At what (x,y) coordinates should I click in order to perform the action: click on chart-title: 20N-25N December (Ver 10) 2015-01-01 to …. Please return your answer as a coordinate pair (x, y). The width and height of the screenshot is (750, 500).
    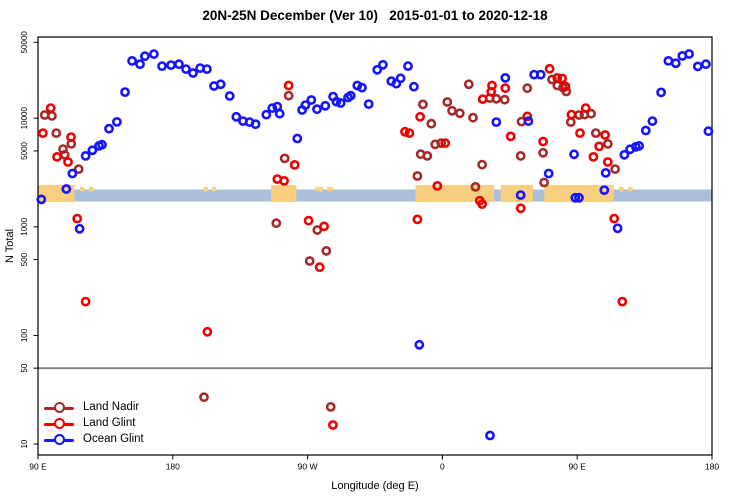
    Looking at the image, I should click on (375, 15).